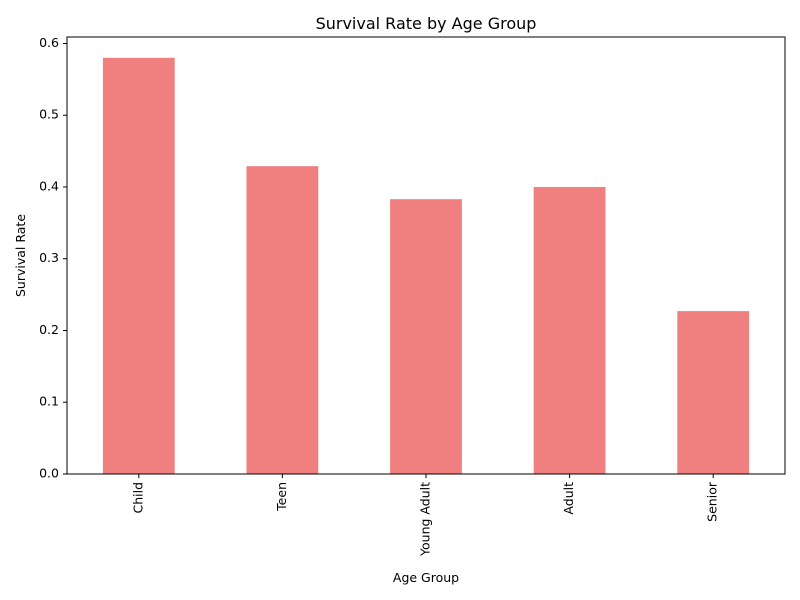 This screenshot has width=800, height=600. I want to click on y-tick-label: 0.5, so click(49, 114).